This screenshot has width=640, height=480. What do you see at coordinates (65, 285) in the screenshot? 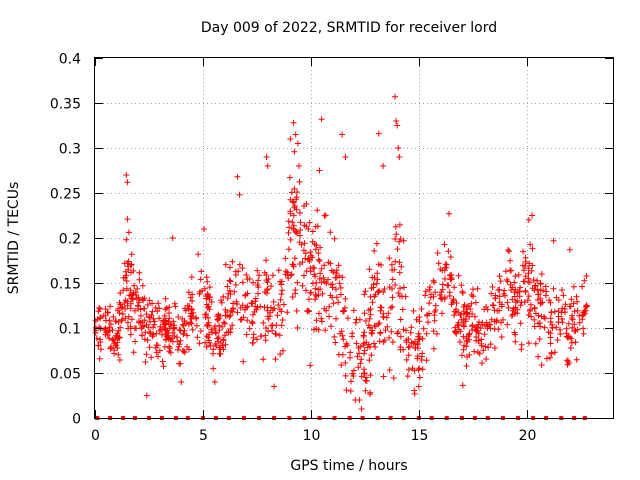
I see `y-tick-label: 0.15` at bounding box center [65, 285].